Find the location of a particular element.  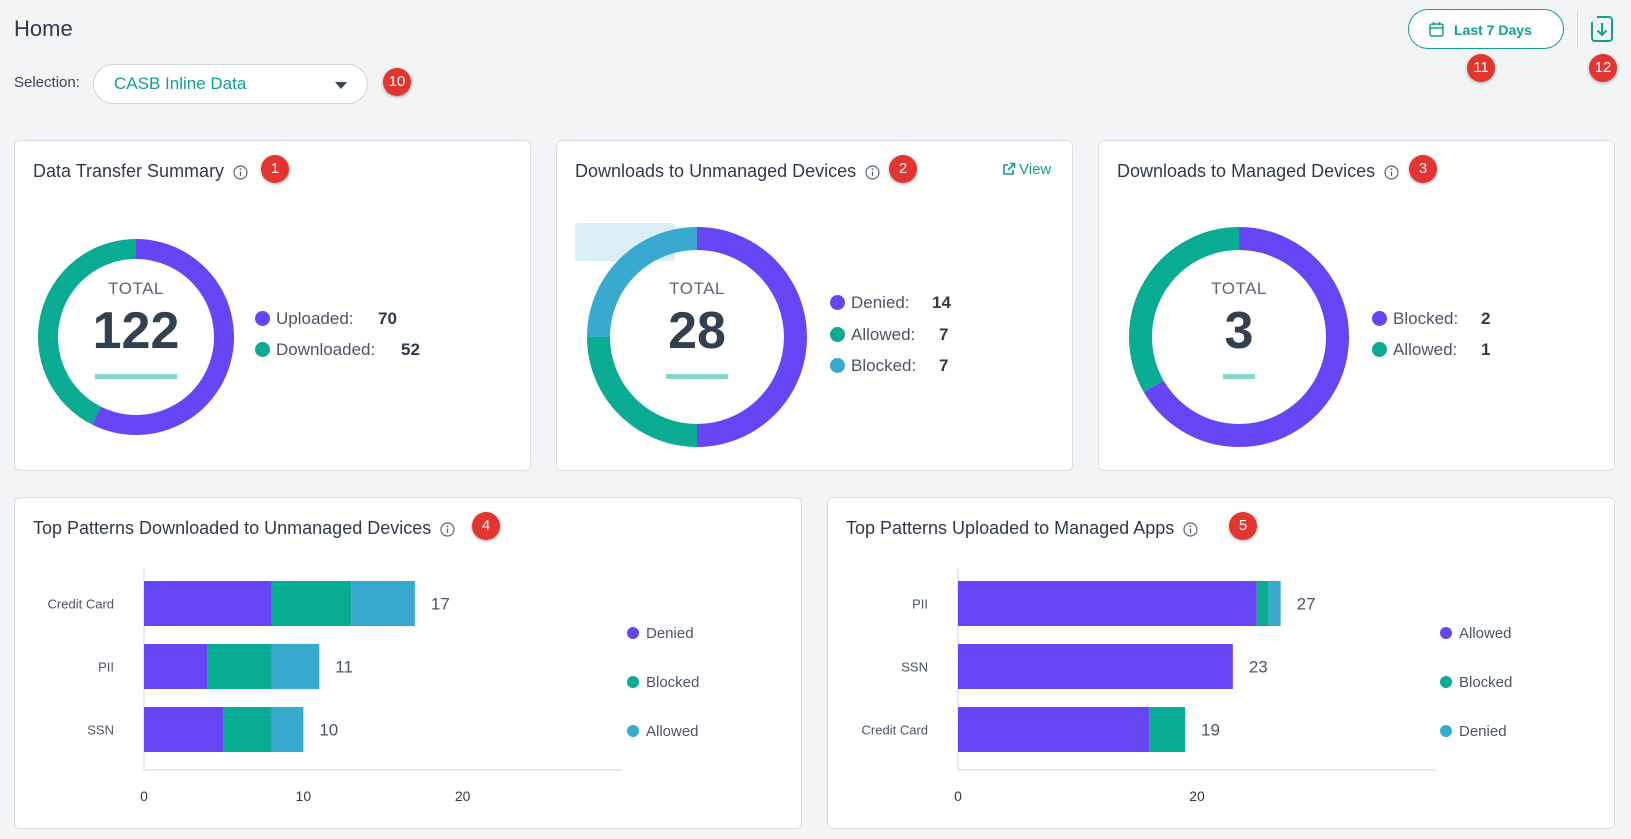

legend-value: 7 is located at coordinates (944, 334).